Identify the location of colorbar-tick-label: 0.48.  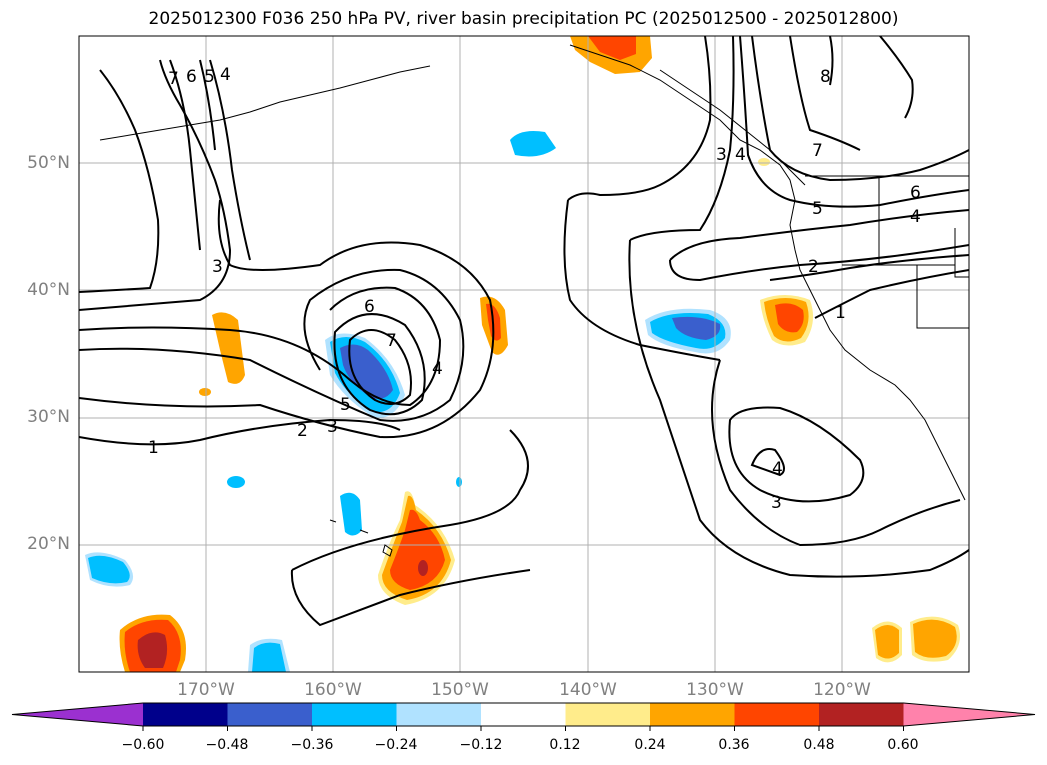
(819, 745).